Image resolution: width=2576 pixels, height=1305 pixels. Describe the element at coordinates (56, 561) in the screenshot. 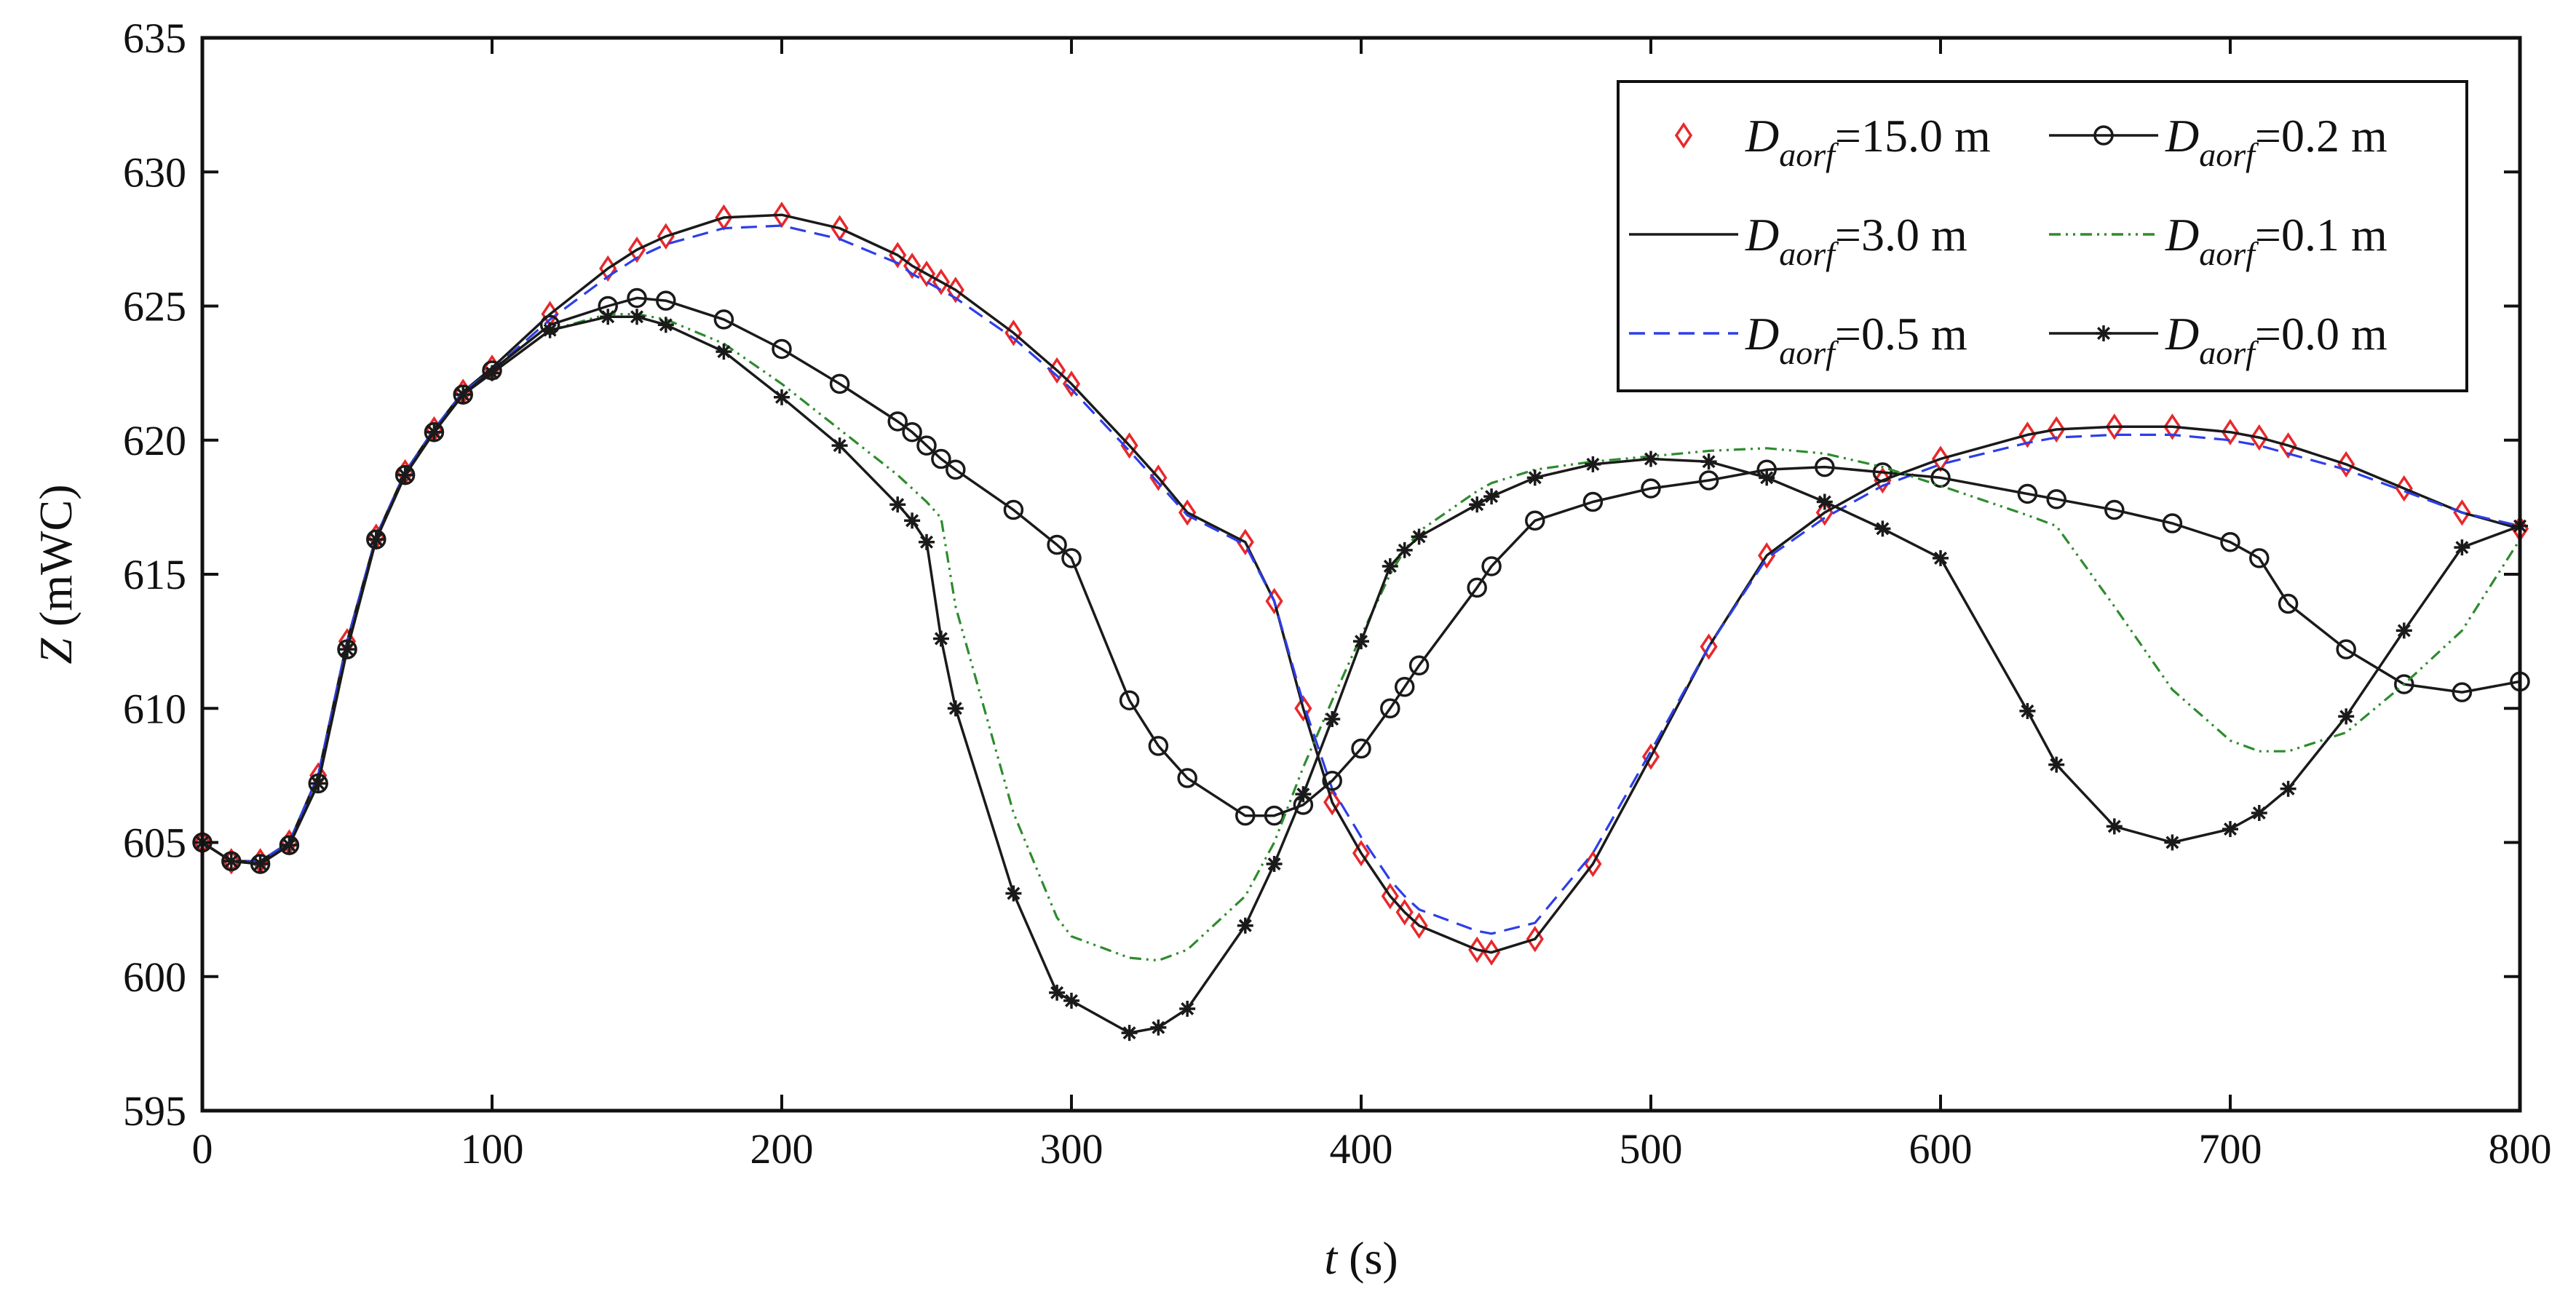

I see `y-axis-unit: (mWC)` at that location.